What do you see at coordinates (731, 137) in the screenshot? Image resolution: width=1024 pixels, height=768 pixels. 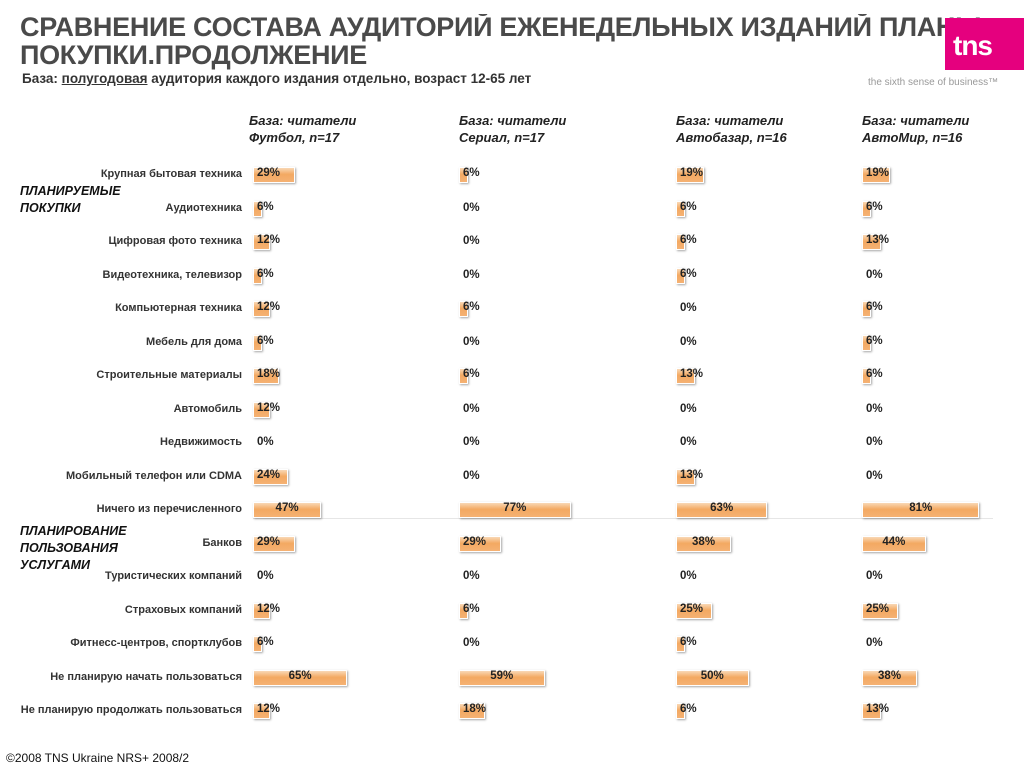 I see `column-header-line: Автобазар, n=16` at bounding box center [731, 137].